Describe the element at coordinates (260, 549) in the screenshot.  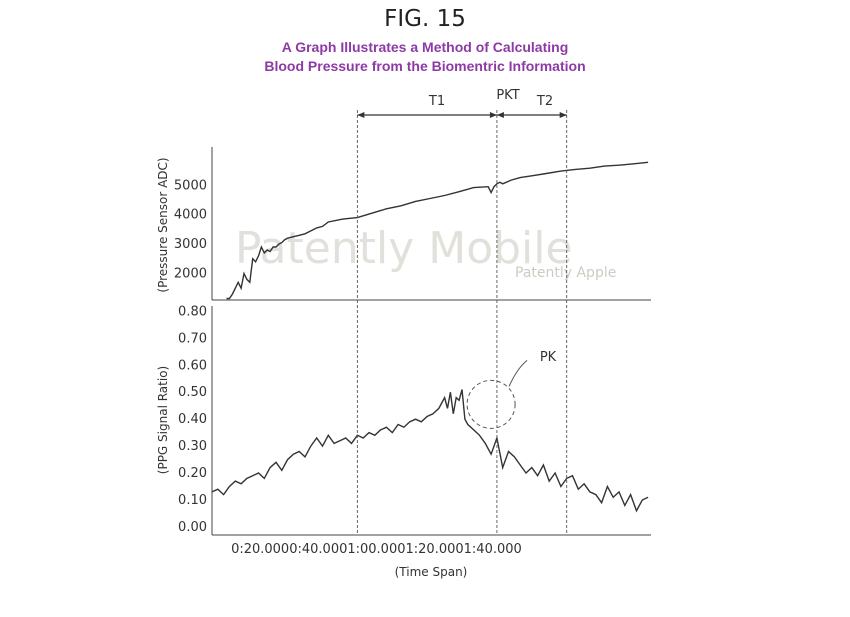
I see `bottom-x-tick-label: 0:20.000` at that location.